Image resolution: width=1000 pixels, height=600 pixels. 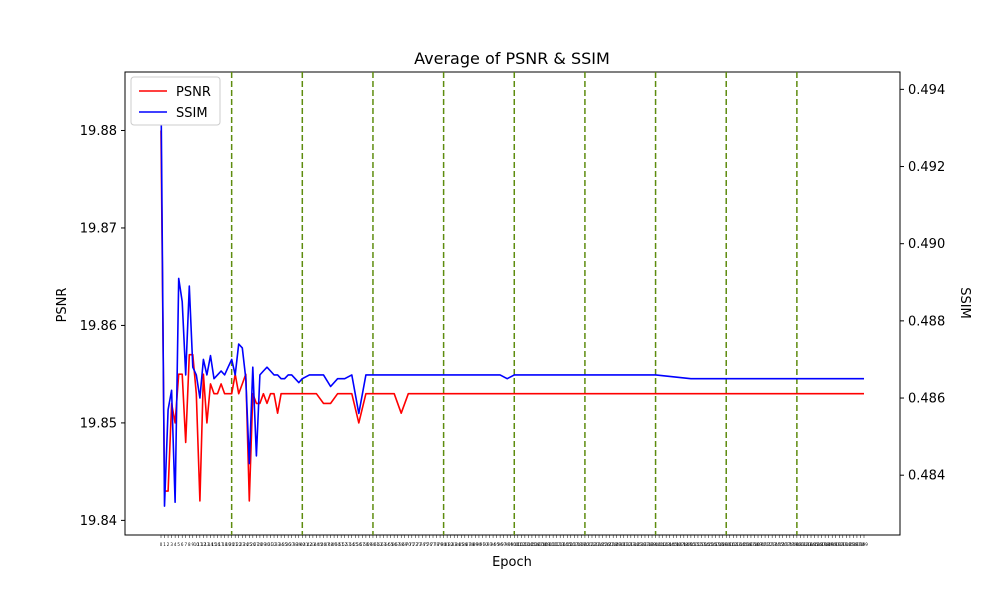 I want to click on x-tick-label: 138, so click(x=649, y=544).